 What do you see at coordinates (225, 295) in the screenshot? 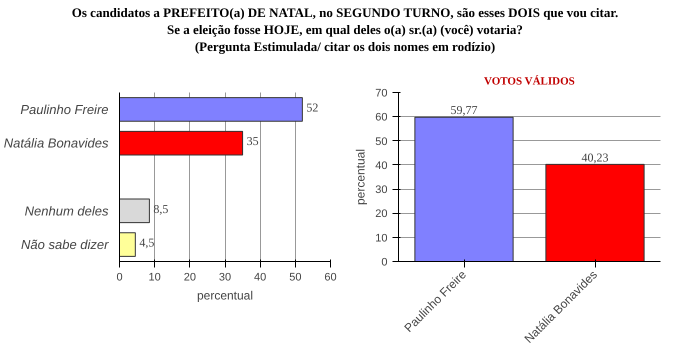
I see `x-axis-title: percentual` at bounding box center [225, 295].